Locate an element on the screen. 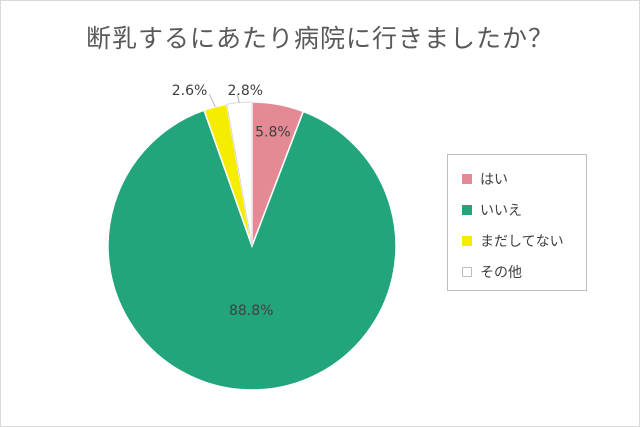  chart-title: 断乳するにあたり病院に行きましたか？ is located at coordinates (319, 38).